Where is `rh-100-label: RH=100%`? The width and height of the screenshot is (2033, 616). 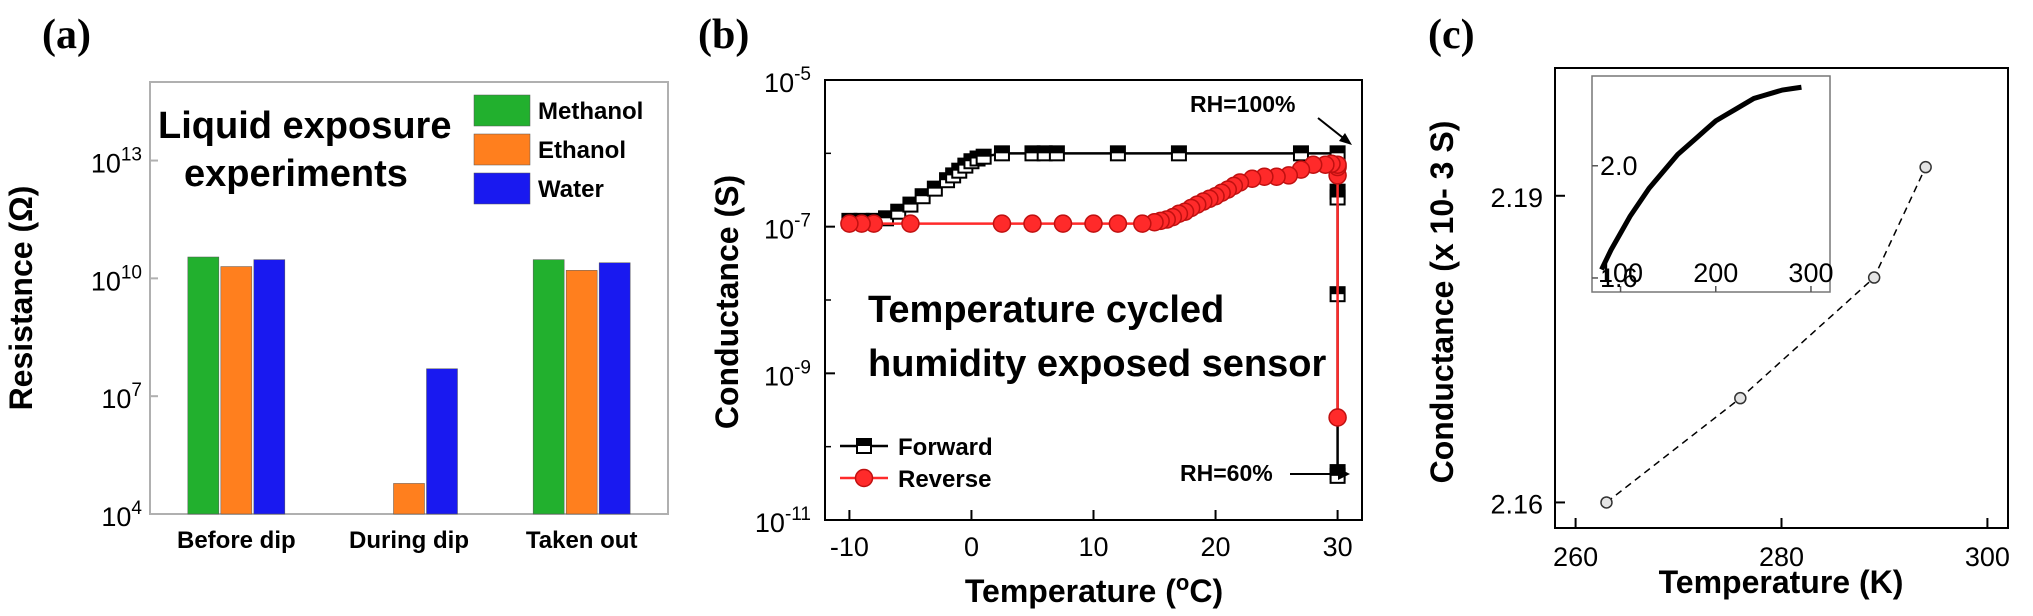
rh-100-label: RH=100% is located at coordinates (1242, 104).